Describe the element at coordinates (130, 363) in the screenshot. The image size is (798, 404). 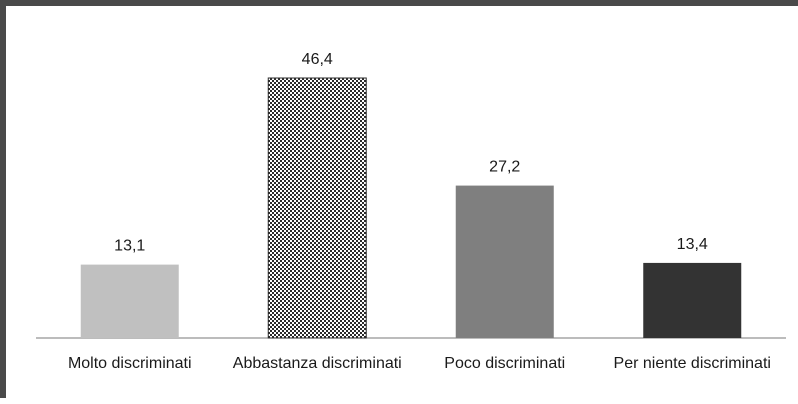
I see `category-label-1: Molto discriminati` at that location.